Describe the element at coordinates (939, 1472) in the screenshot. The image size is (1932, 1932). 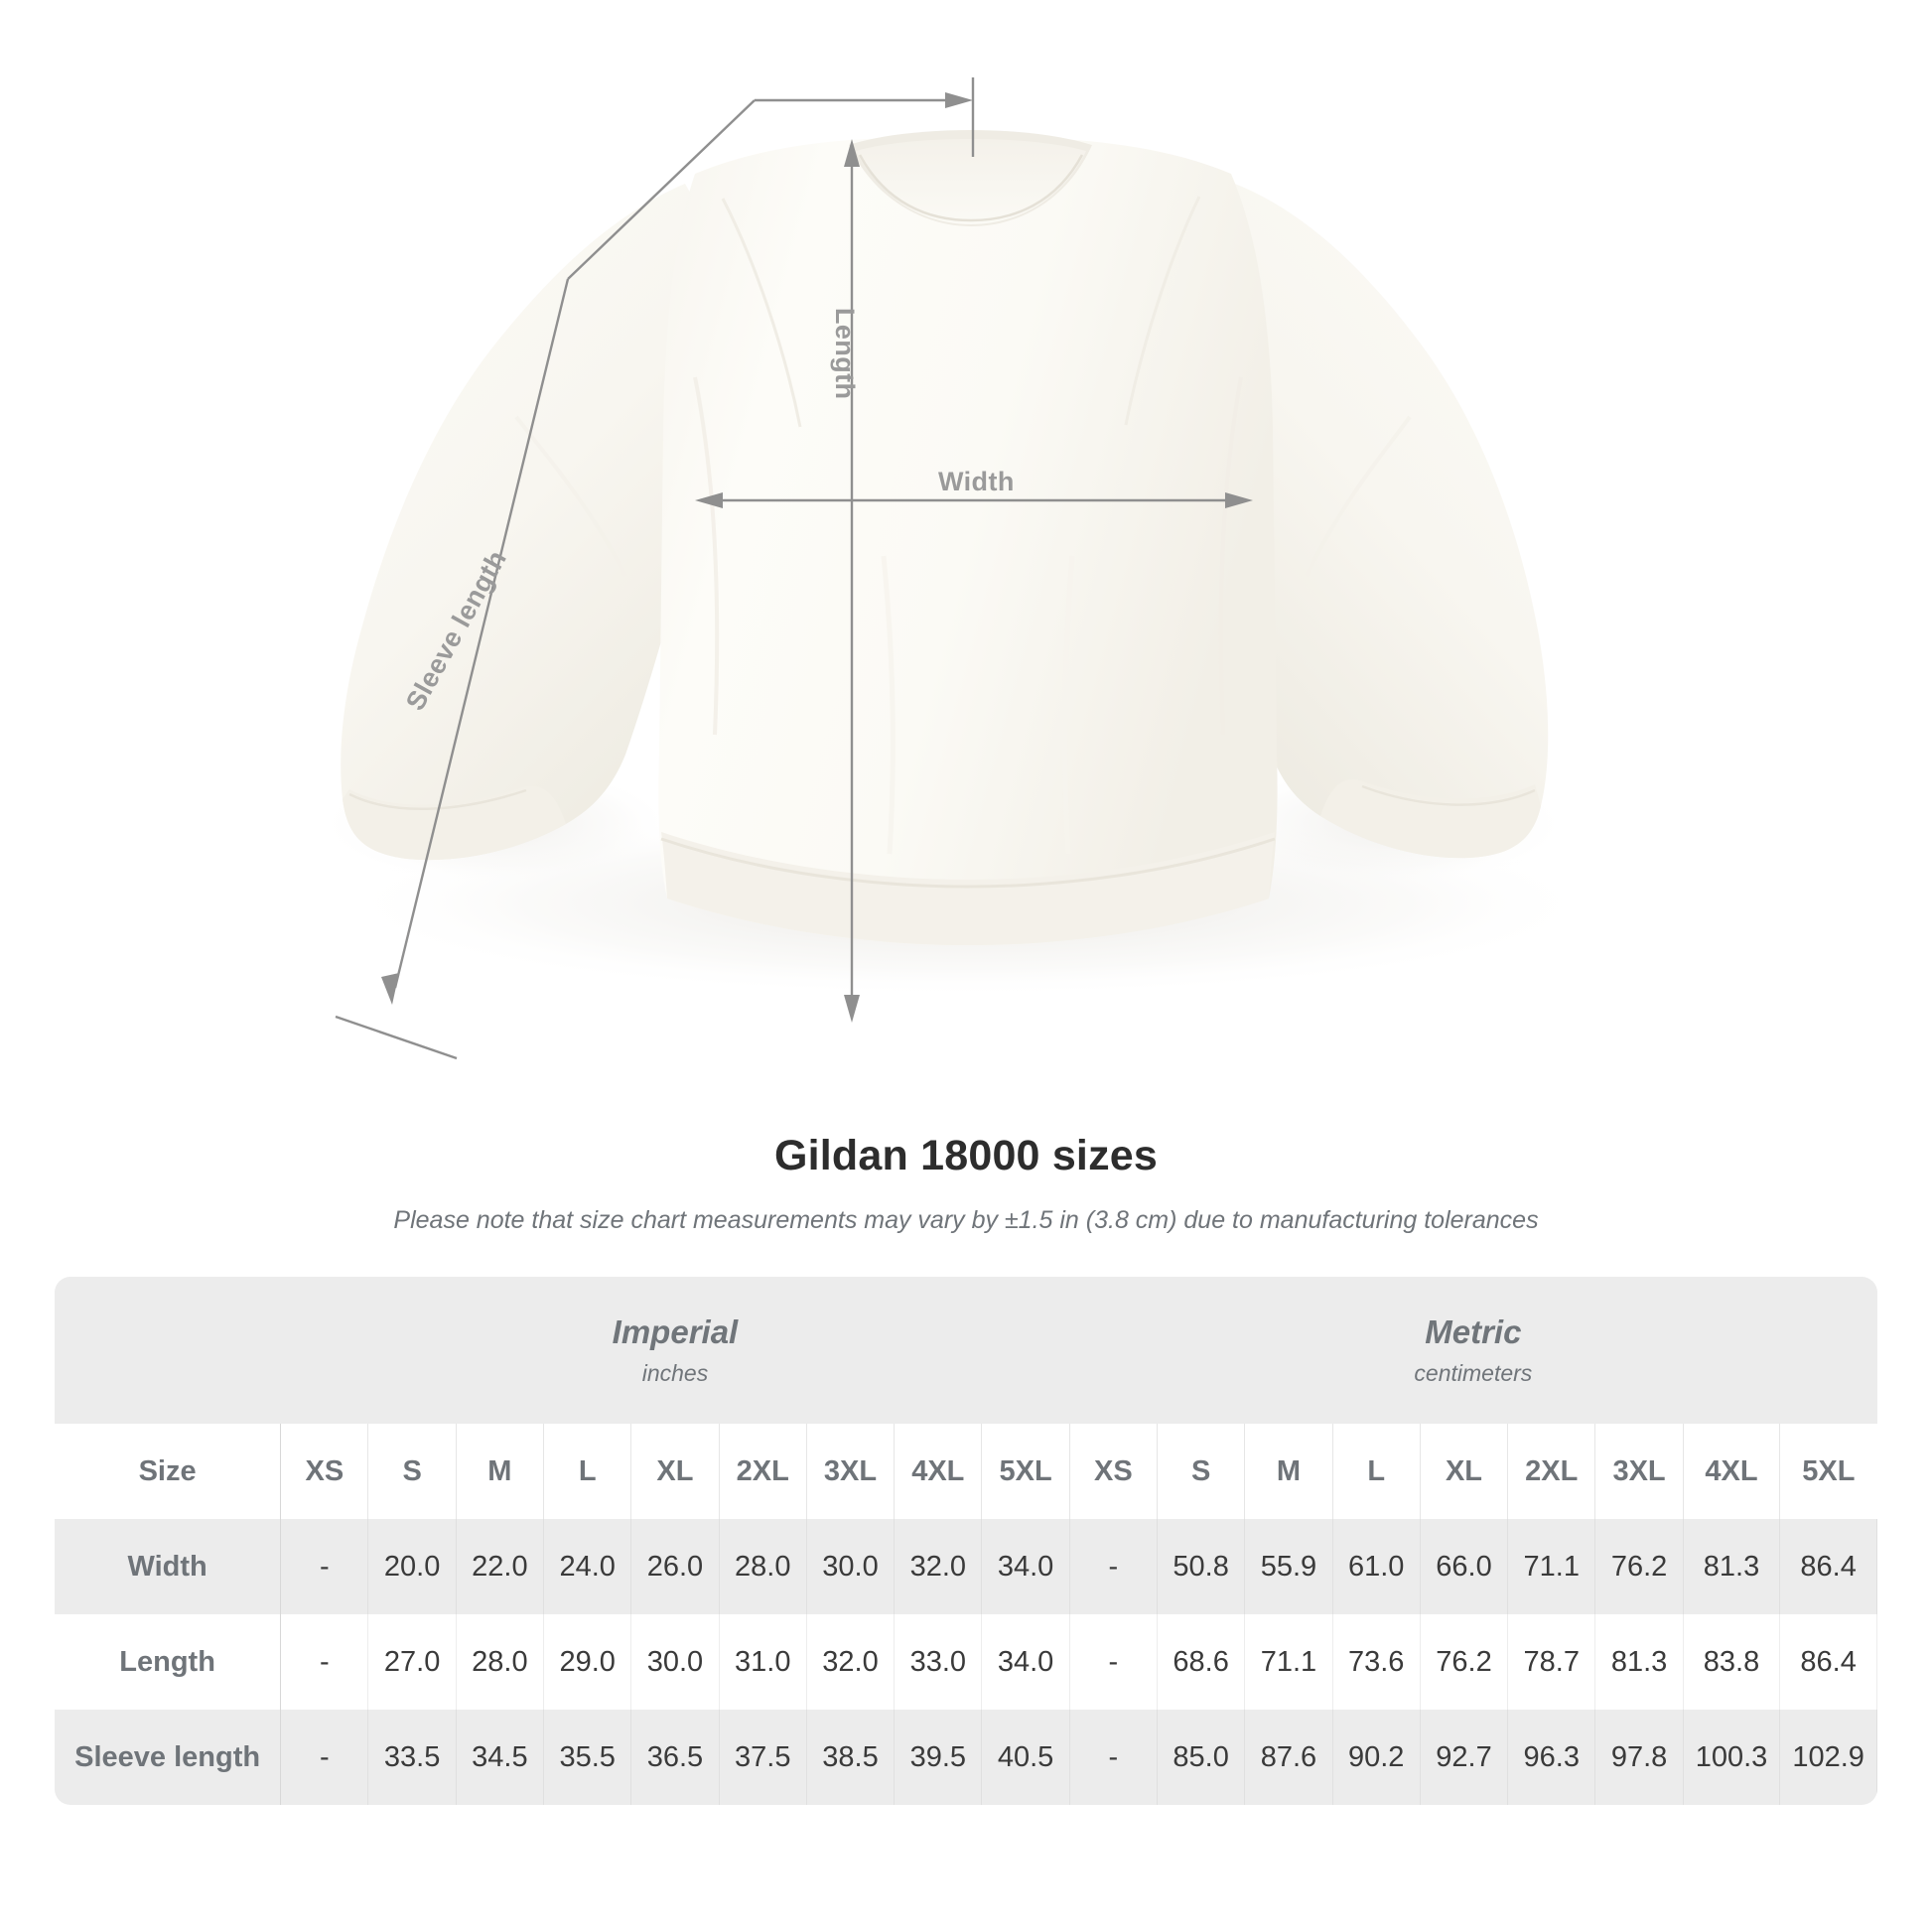
I see `size-col-imp-4xl: 4XL` at that location.